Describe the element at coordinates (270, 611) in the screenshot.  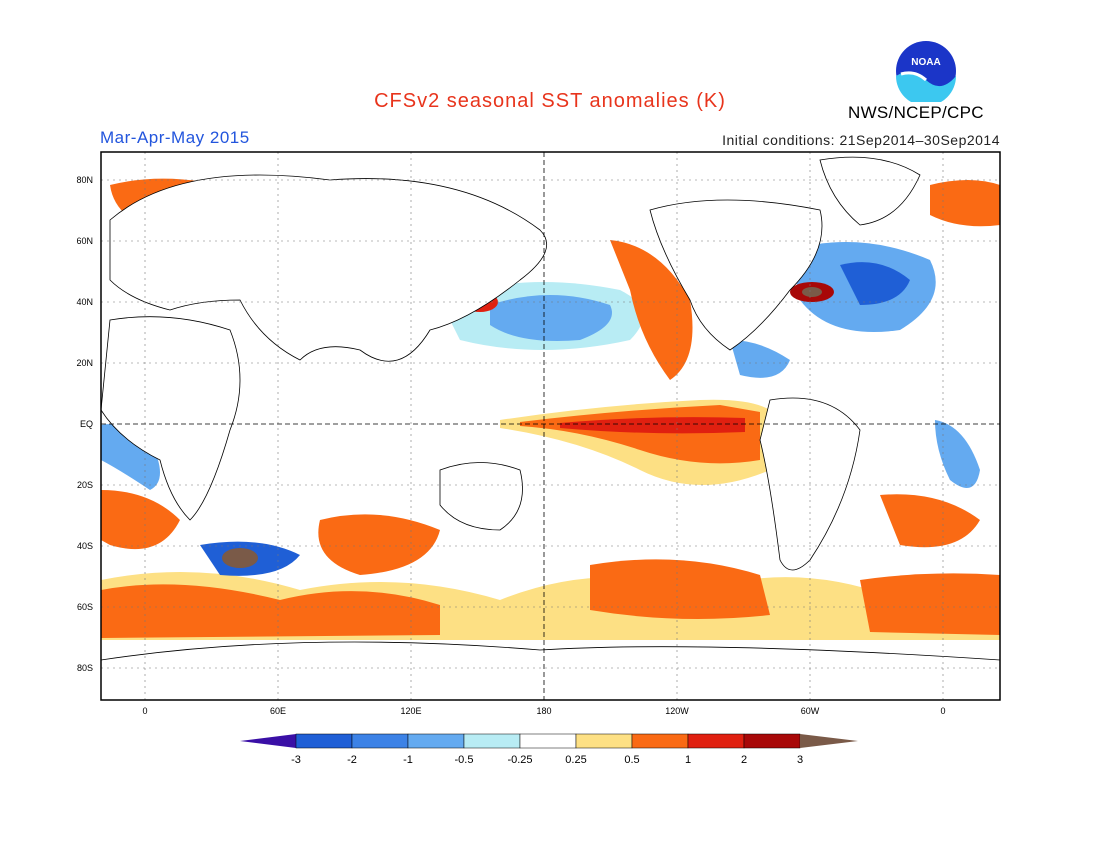
I see `south-indian-warm-anomaly` at that location.